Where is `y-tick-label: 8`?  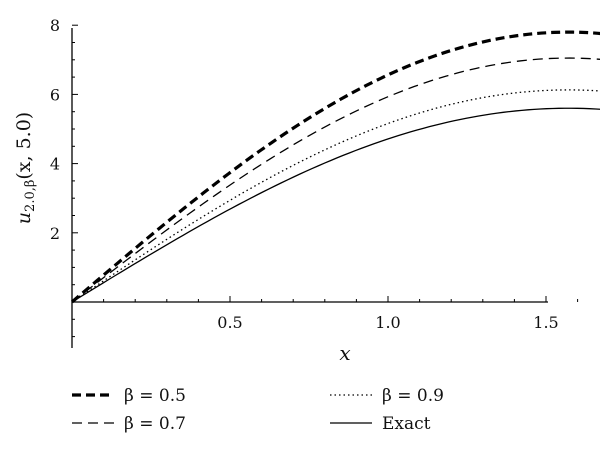 y-tick-label: 8 is located at coordinates (55, 25).